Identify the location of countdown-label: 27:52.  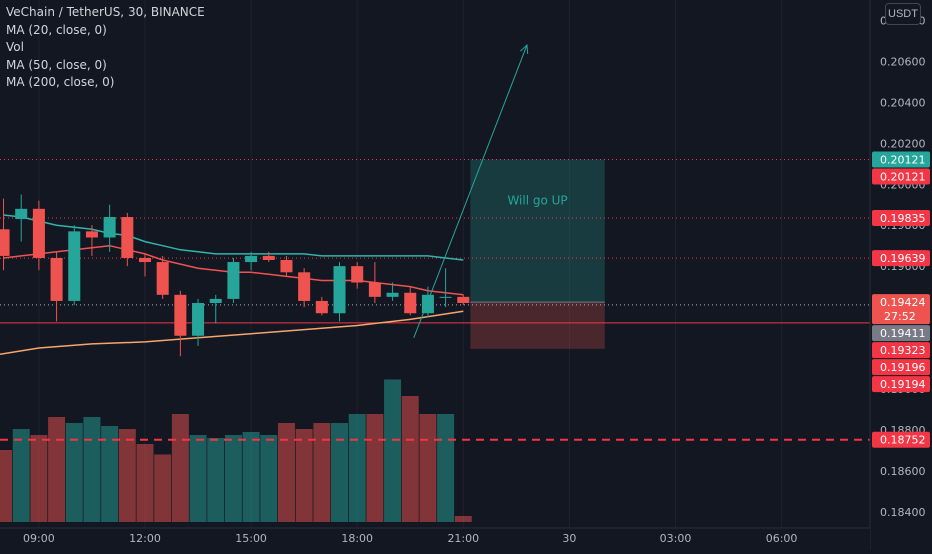
(900, 316).